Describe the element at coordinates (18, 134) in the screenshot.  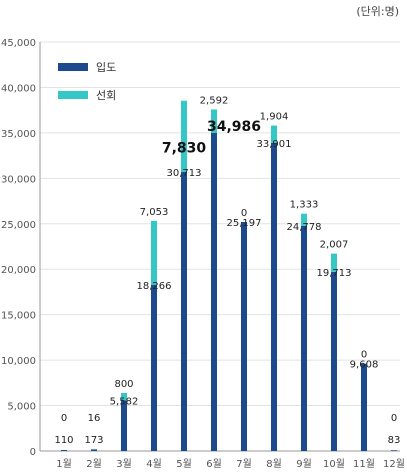
I see `y-tick-label: 35,000` at that location.